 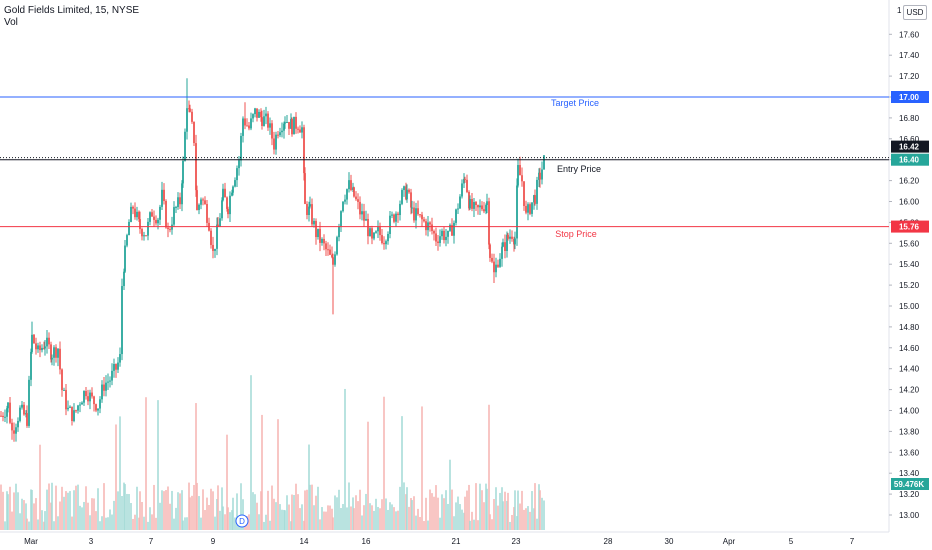 I want to click on dividend-marker, so click(x=242, y=521).